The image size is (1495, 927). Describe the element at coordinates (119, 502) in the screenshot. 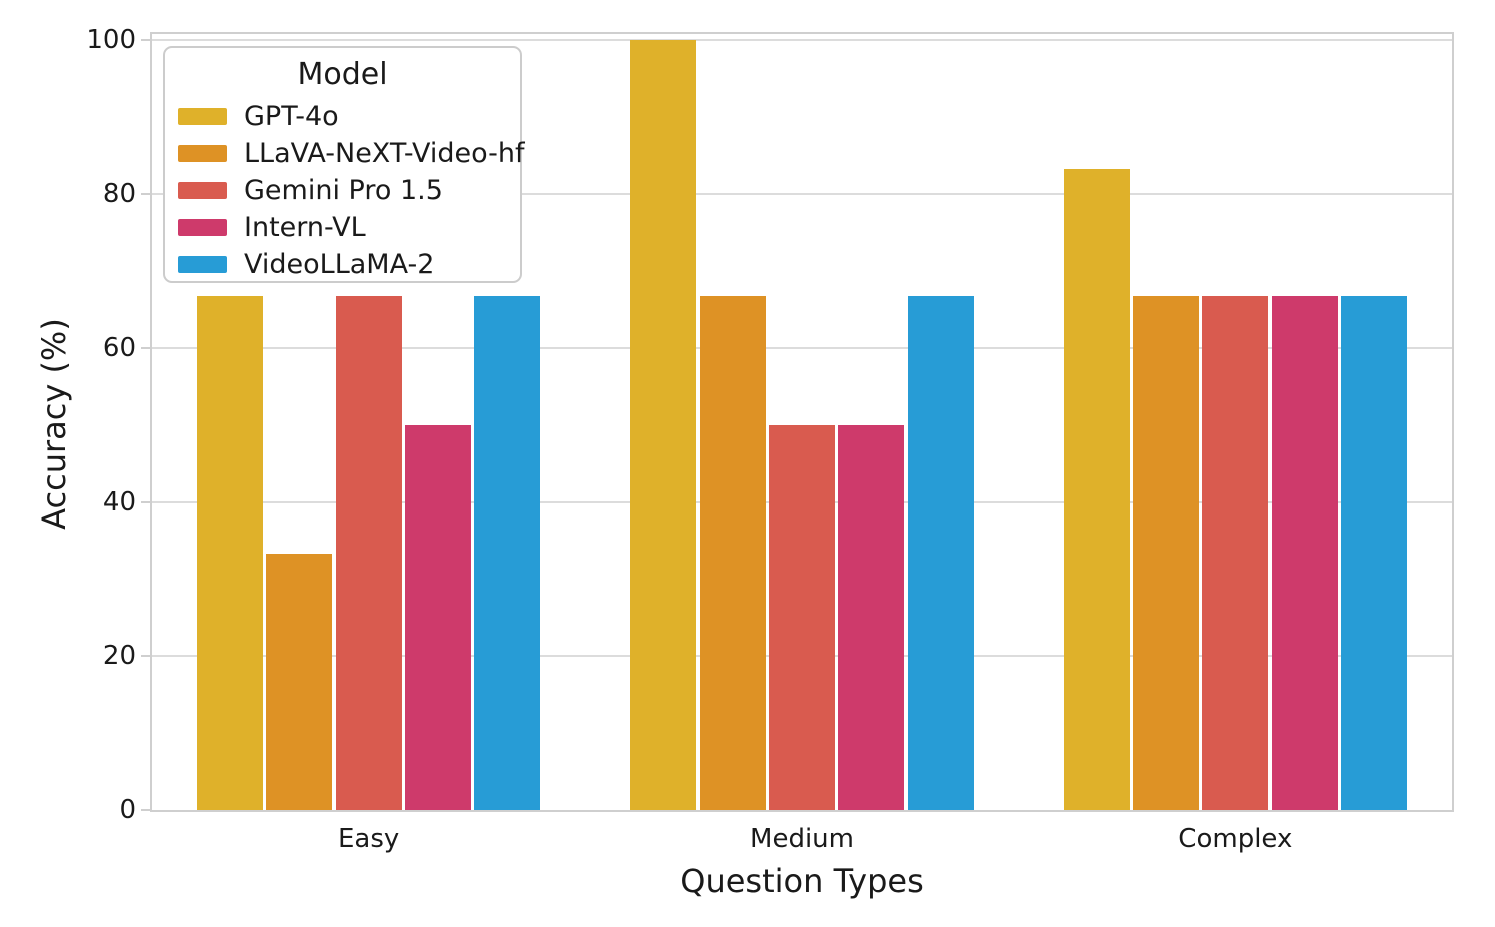

I see `y-tick-label: 40` at that location.